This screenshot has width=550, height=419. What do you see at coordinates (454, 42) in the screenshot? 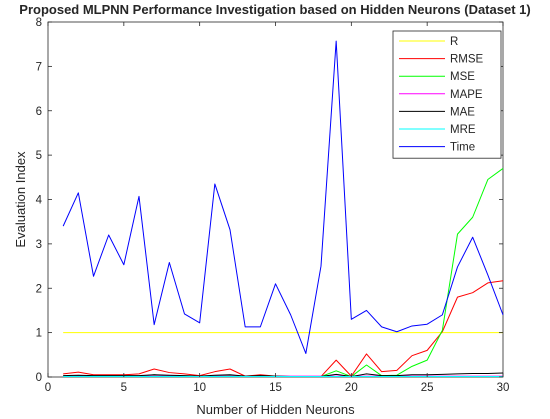
I see `legend-label: R` at bounding box center [454, 42].